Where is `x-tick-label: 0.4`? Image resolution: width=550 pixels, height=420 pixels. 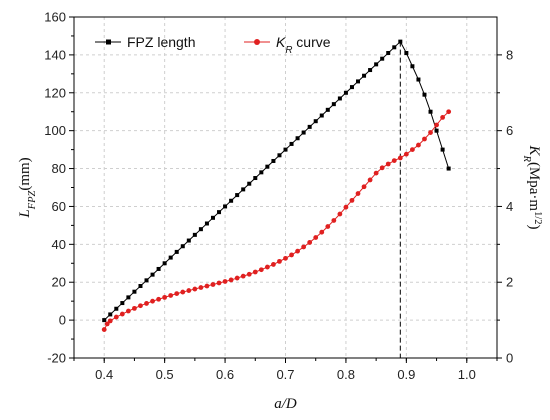 x-tick-label: 0.4 is located at coordinates (104, 374).